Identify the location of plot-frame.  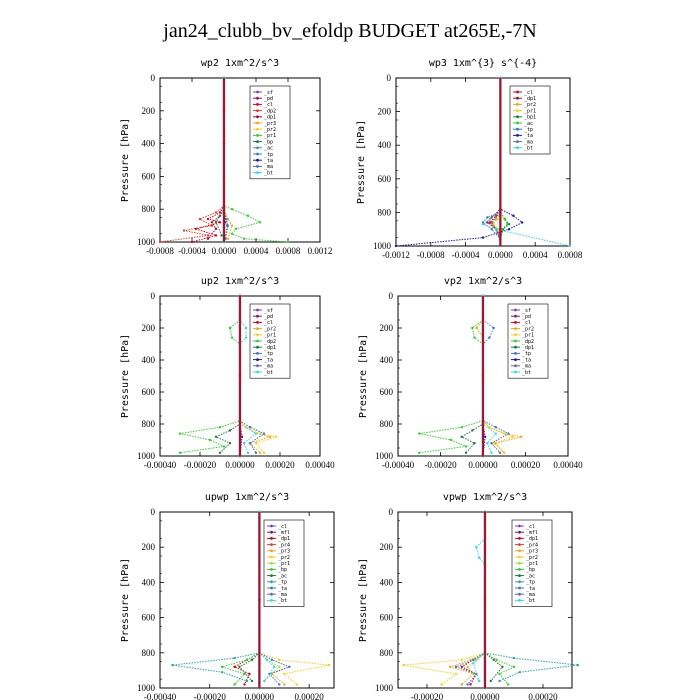
(240, 160).